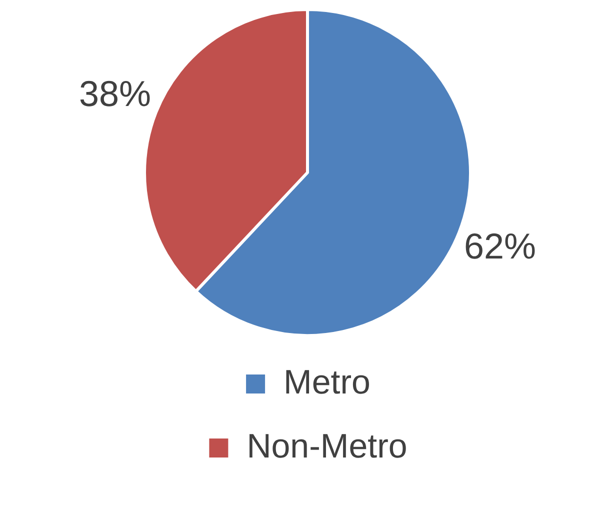 This screenshot has height=505, width=615. What do you see at coordinates (115, 93) in the screenshot?
I see `data-label: 38%` at bounding box center [115, 93].